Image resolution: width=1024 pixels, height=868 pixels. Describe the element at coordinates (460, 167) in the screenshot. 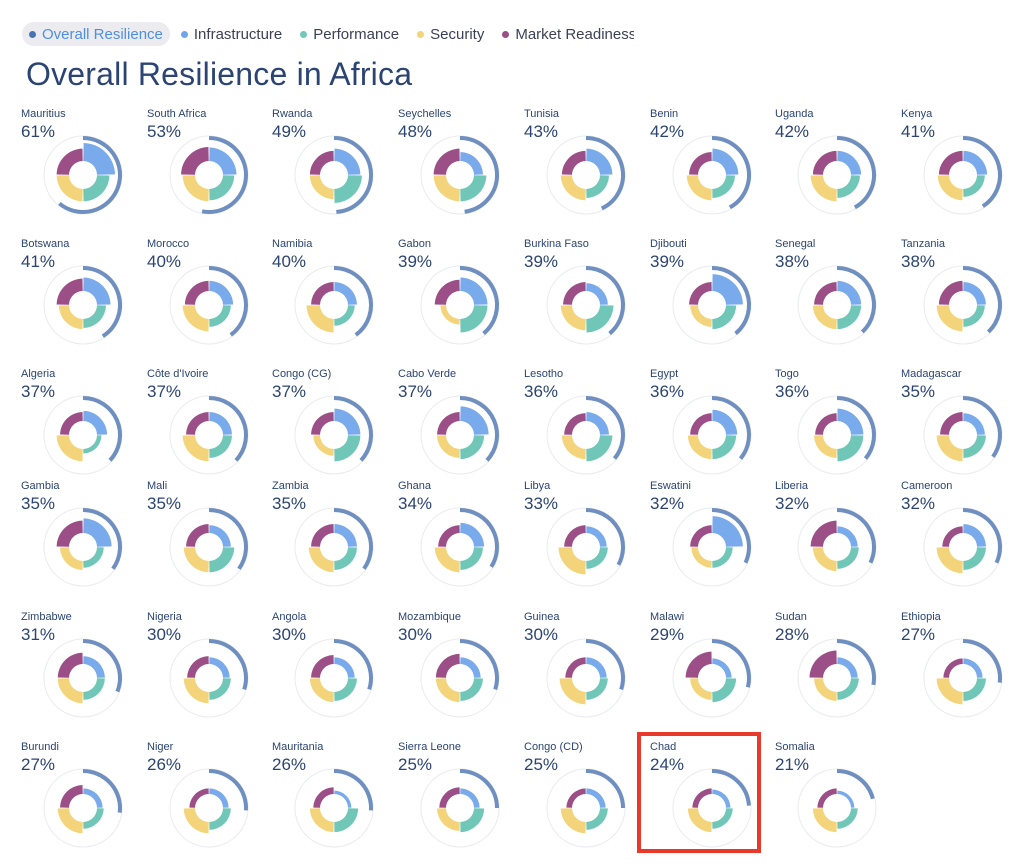

I see `country-cell: Seychelles 48%` at that location.